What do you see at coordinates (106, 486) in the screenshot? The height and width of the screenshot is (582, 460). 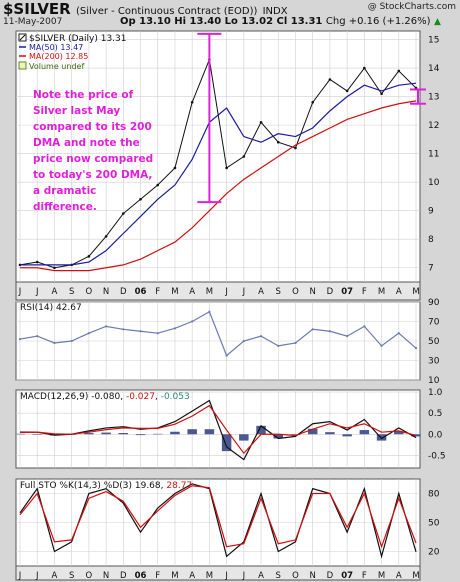 I see `sto-label: Full STO %K(14,3) %D(3) 19.68, 28.77` at bounding box center [106, 486].